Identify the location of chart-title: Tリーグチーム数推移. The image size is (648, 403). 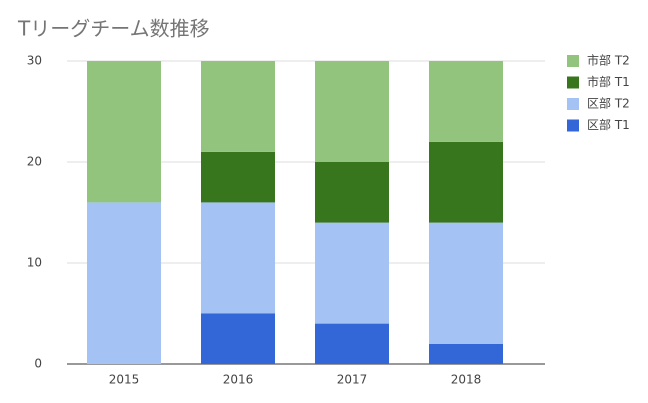
(113, 29).